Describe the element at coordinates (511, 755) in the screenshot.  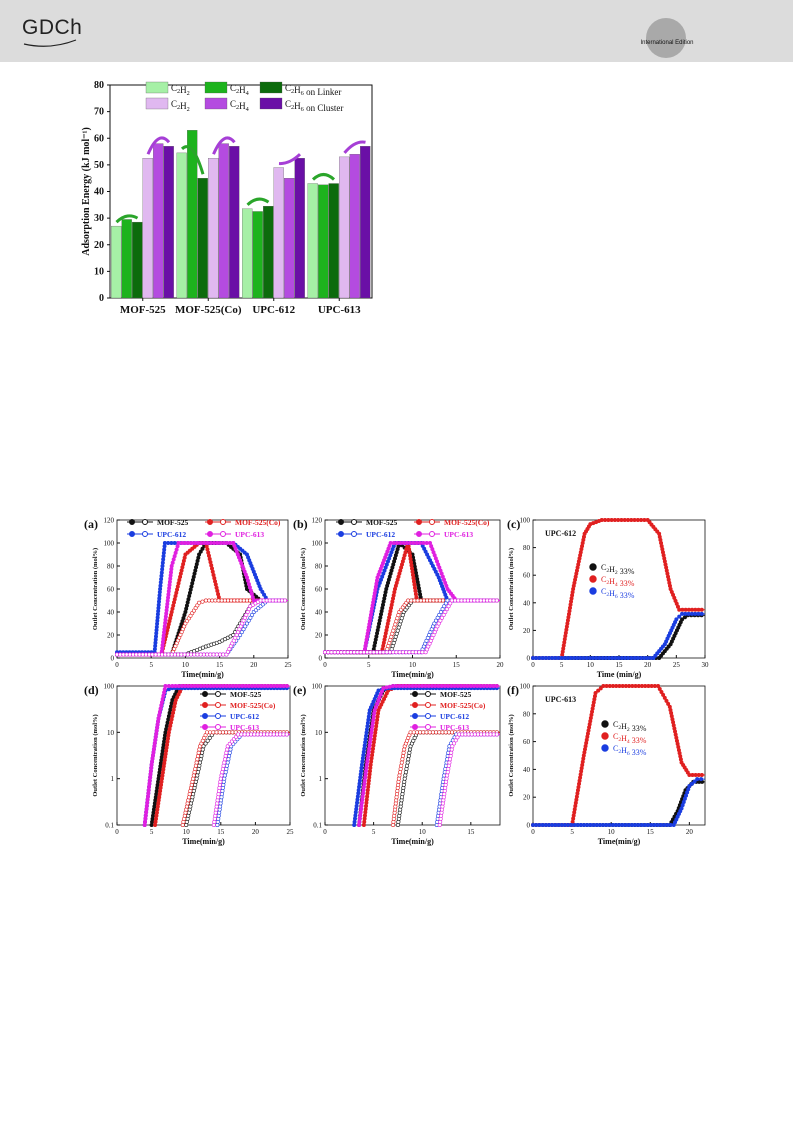
I see `y-axis-label: Outlet Concentration (mol%)` at that location.